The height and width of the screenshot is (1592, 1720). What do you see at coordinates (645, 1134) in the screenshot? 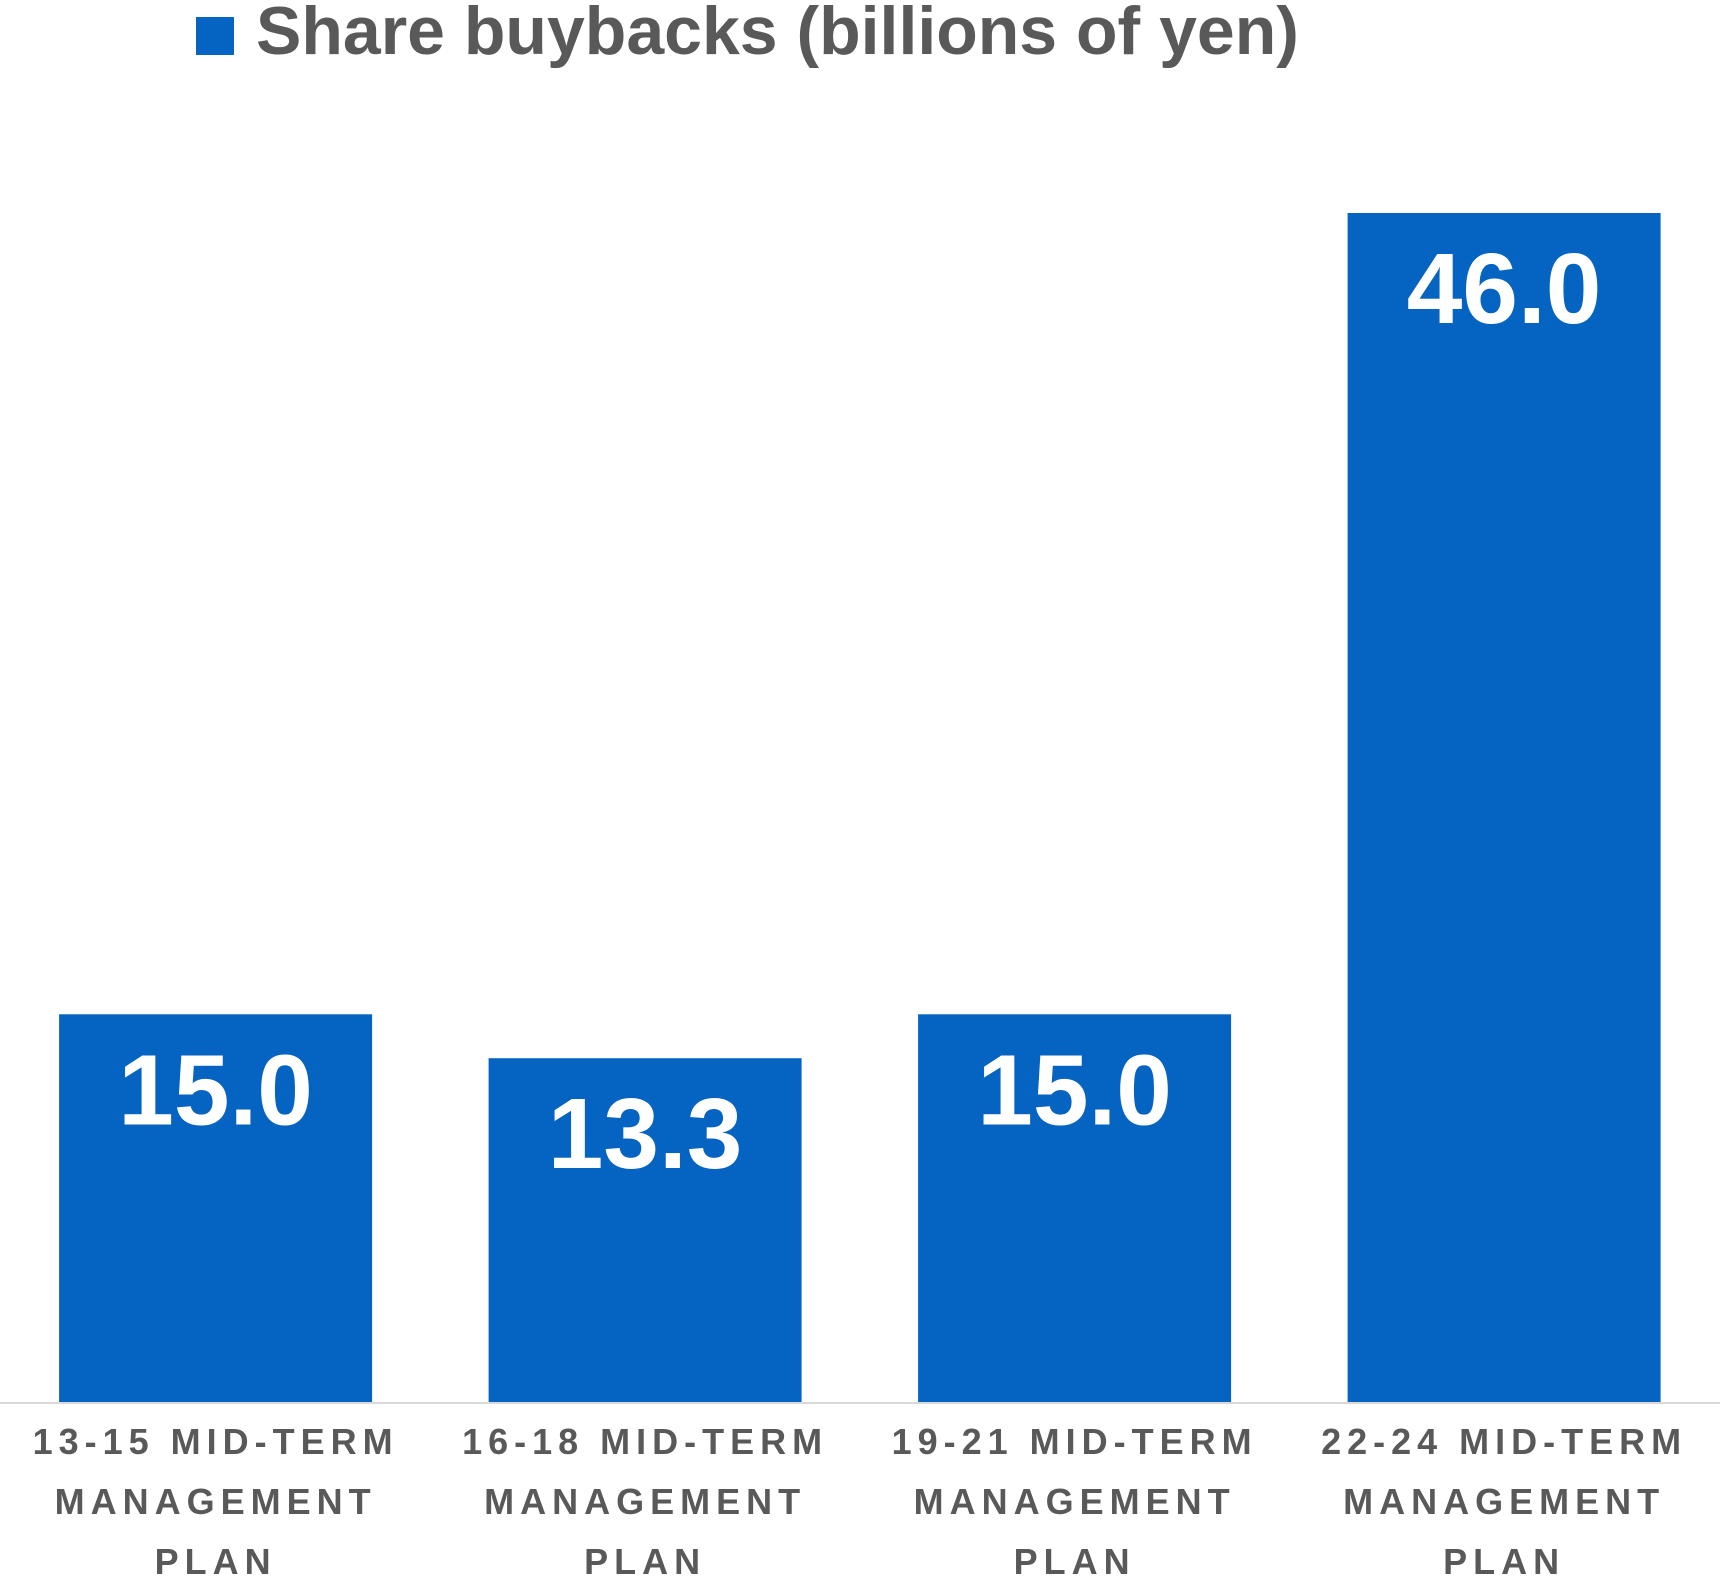
I see `value-label: 13.3` at bounding box center [645, 1134].